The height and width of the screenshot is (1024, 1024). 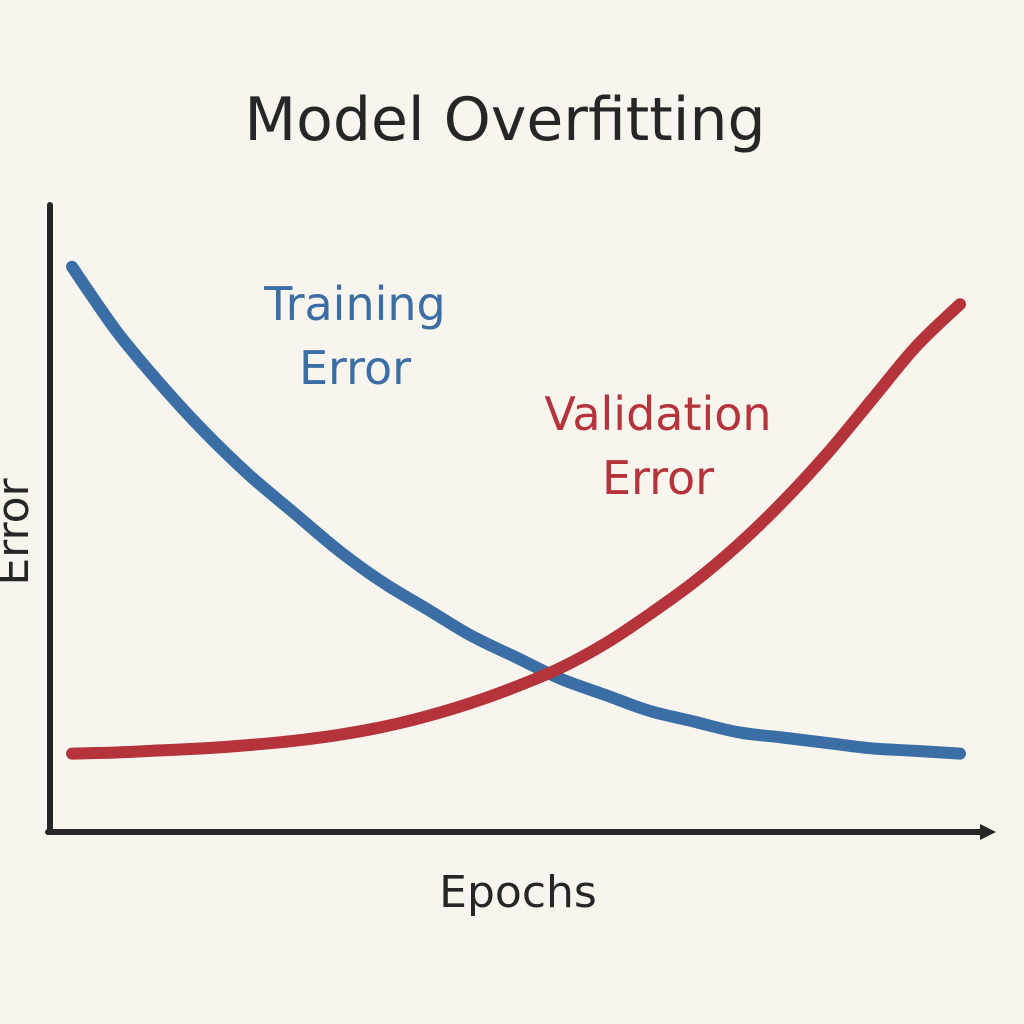 I want to click on series-label-training-error: Training Error, so click(x=354, y=336).